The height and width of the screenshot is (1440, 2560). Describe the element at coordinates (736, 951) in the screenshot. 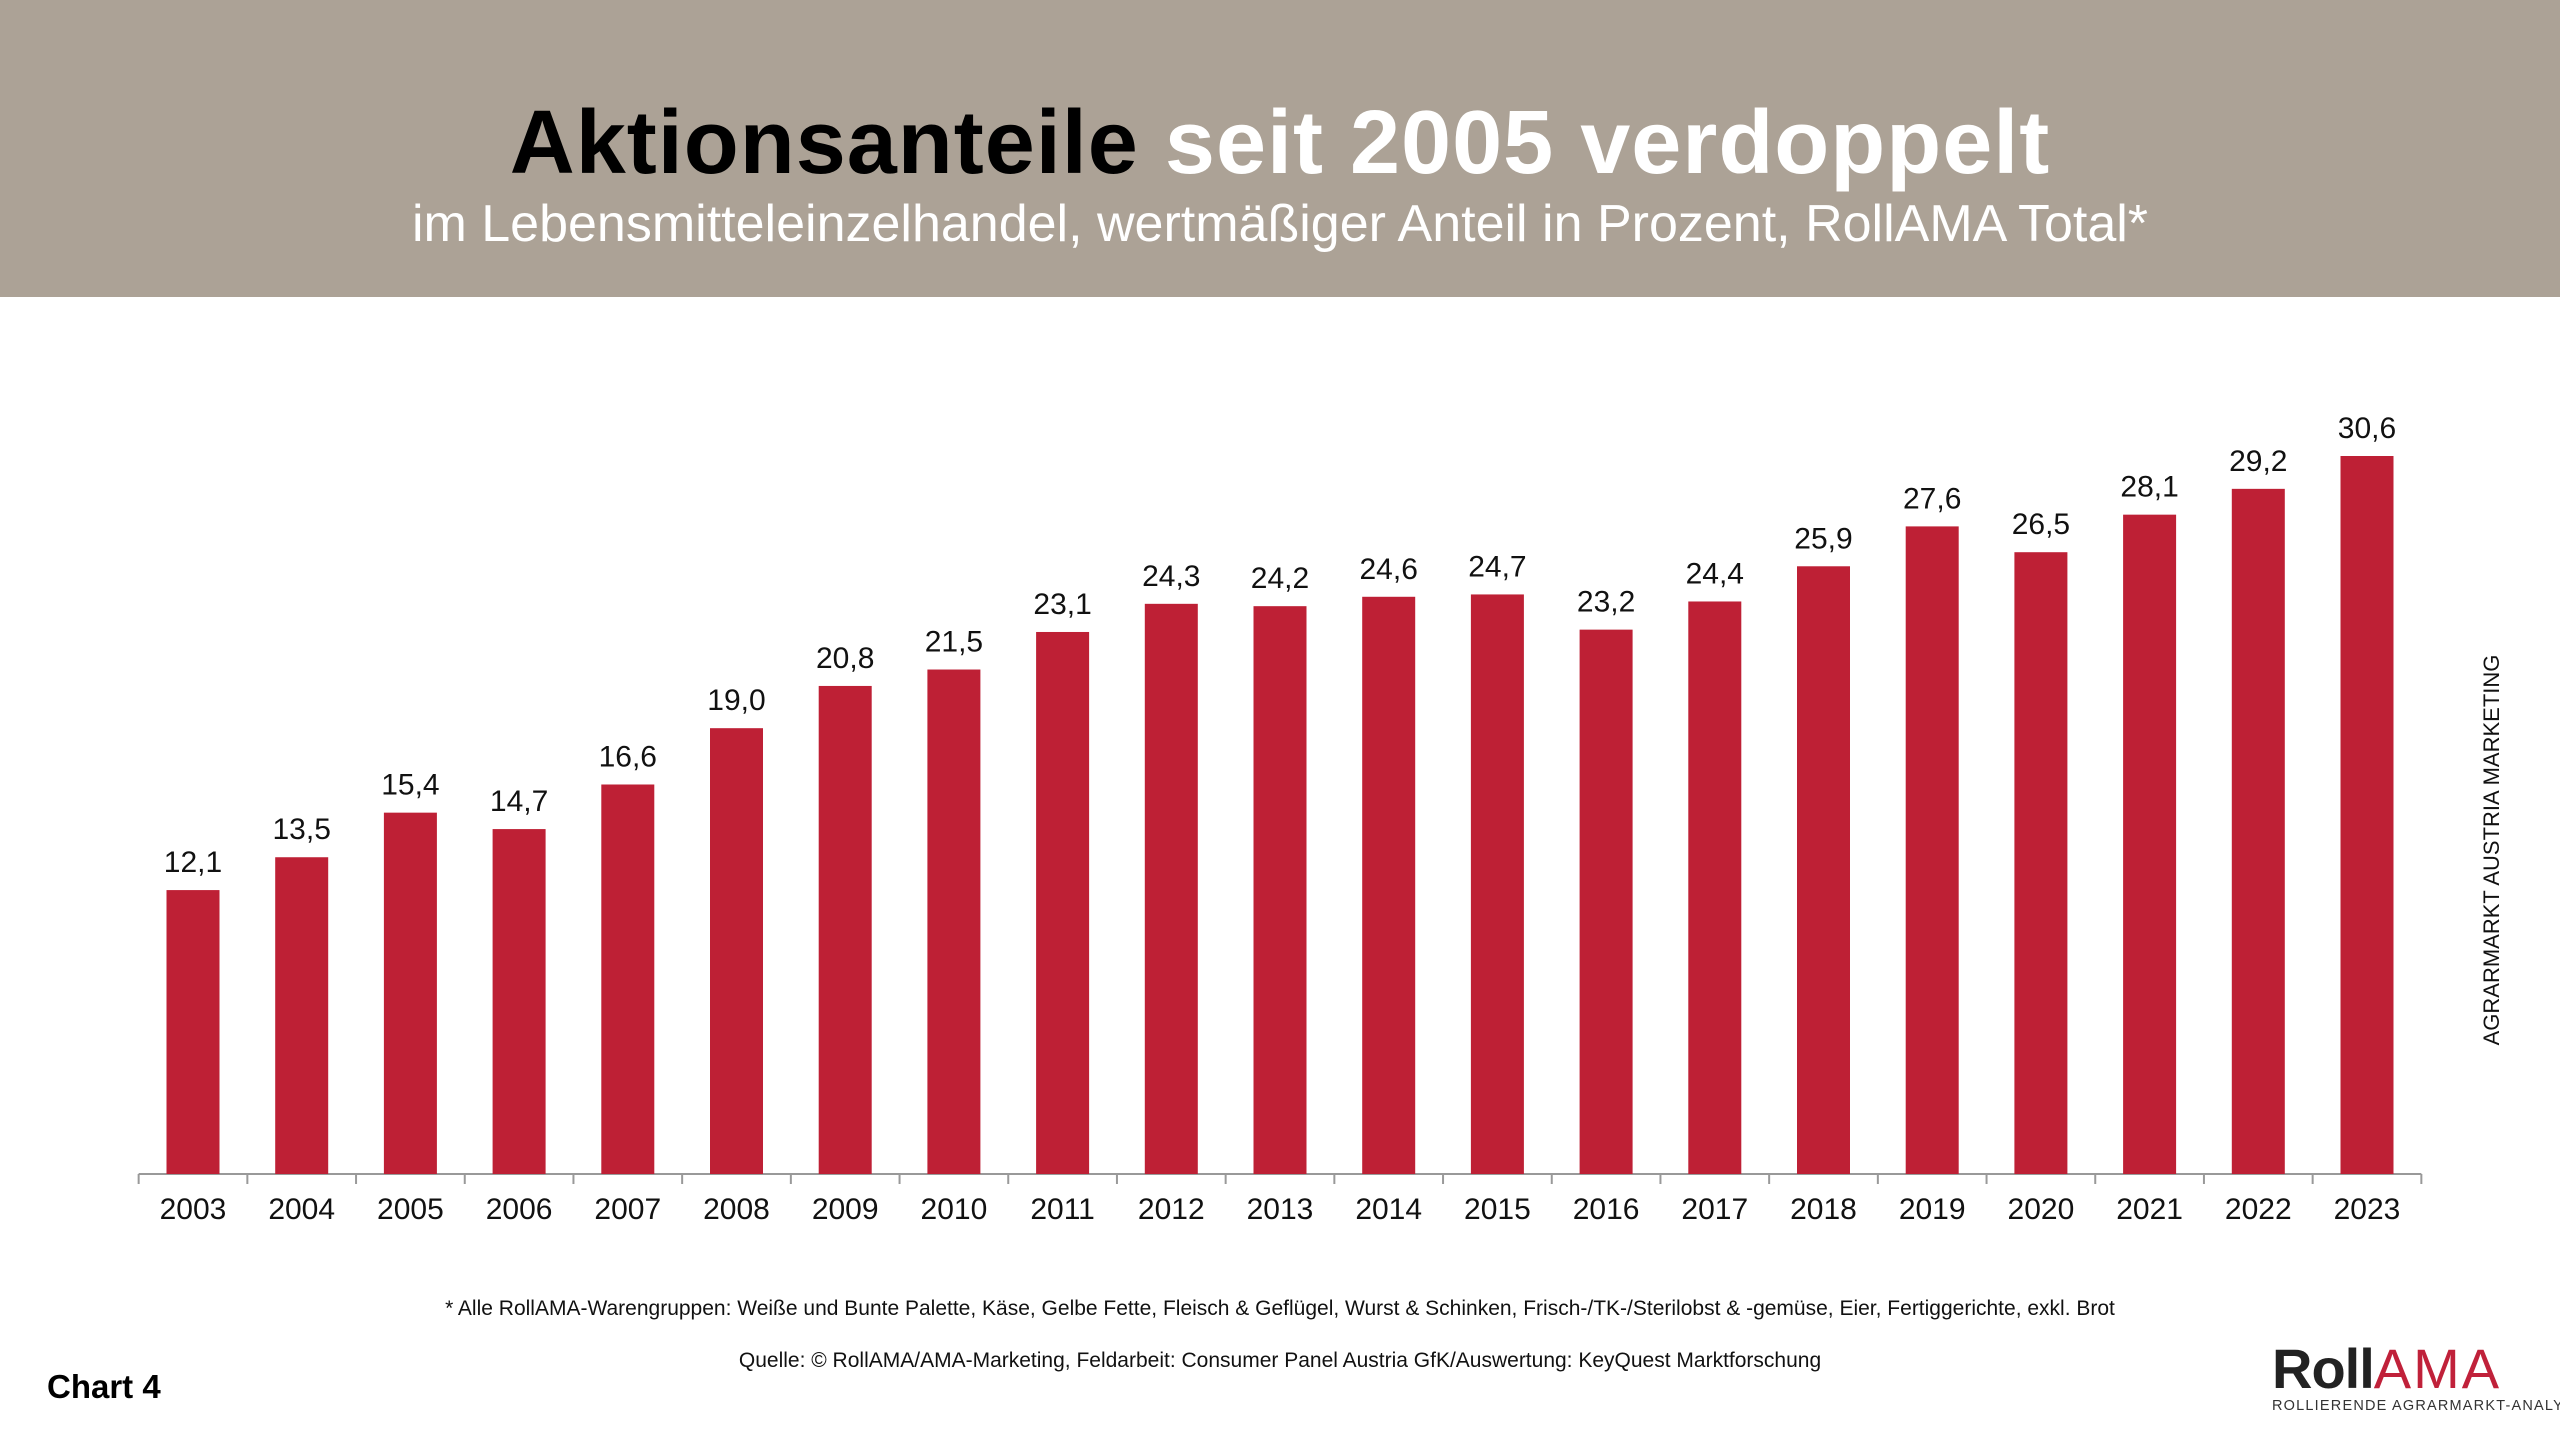

I see `bar-2008` at that location.